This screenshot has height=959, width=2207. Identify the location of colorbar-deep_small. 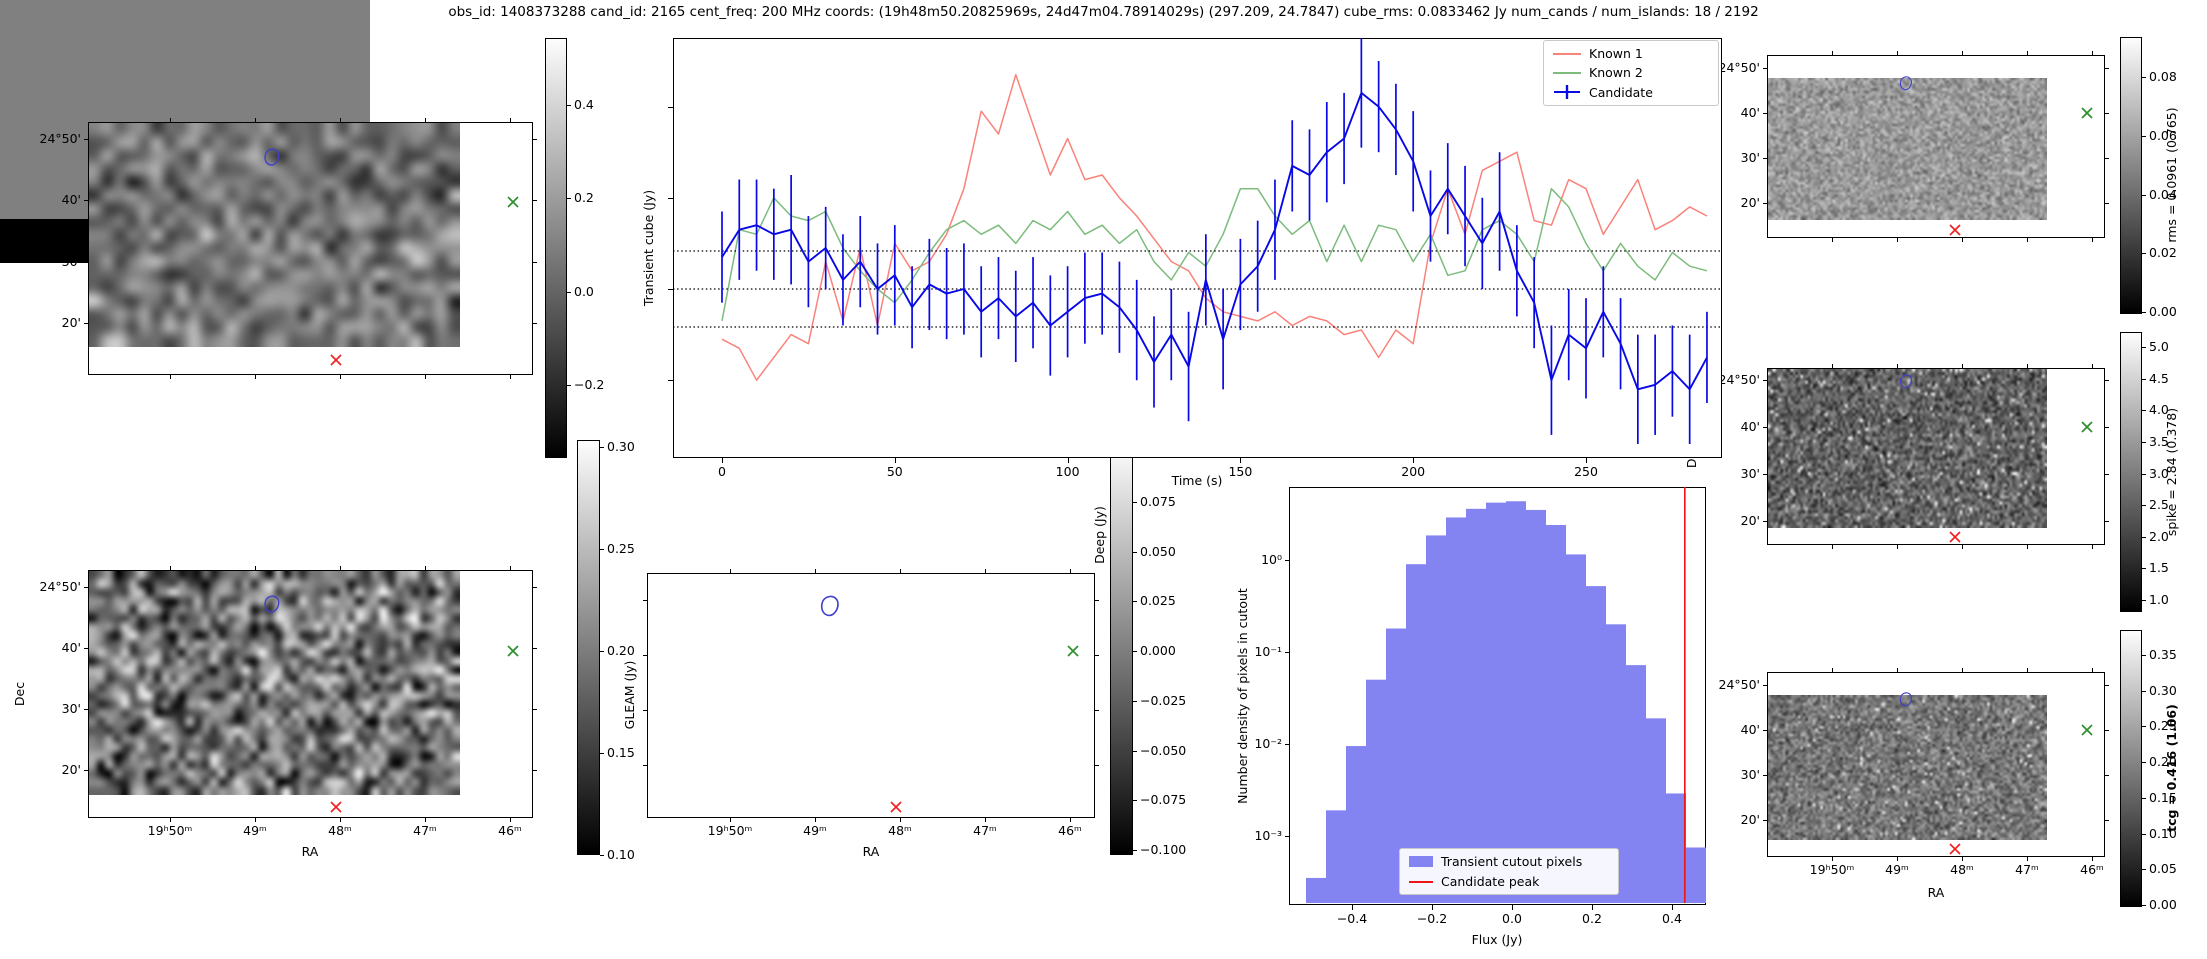
(588, 647).